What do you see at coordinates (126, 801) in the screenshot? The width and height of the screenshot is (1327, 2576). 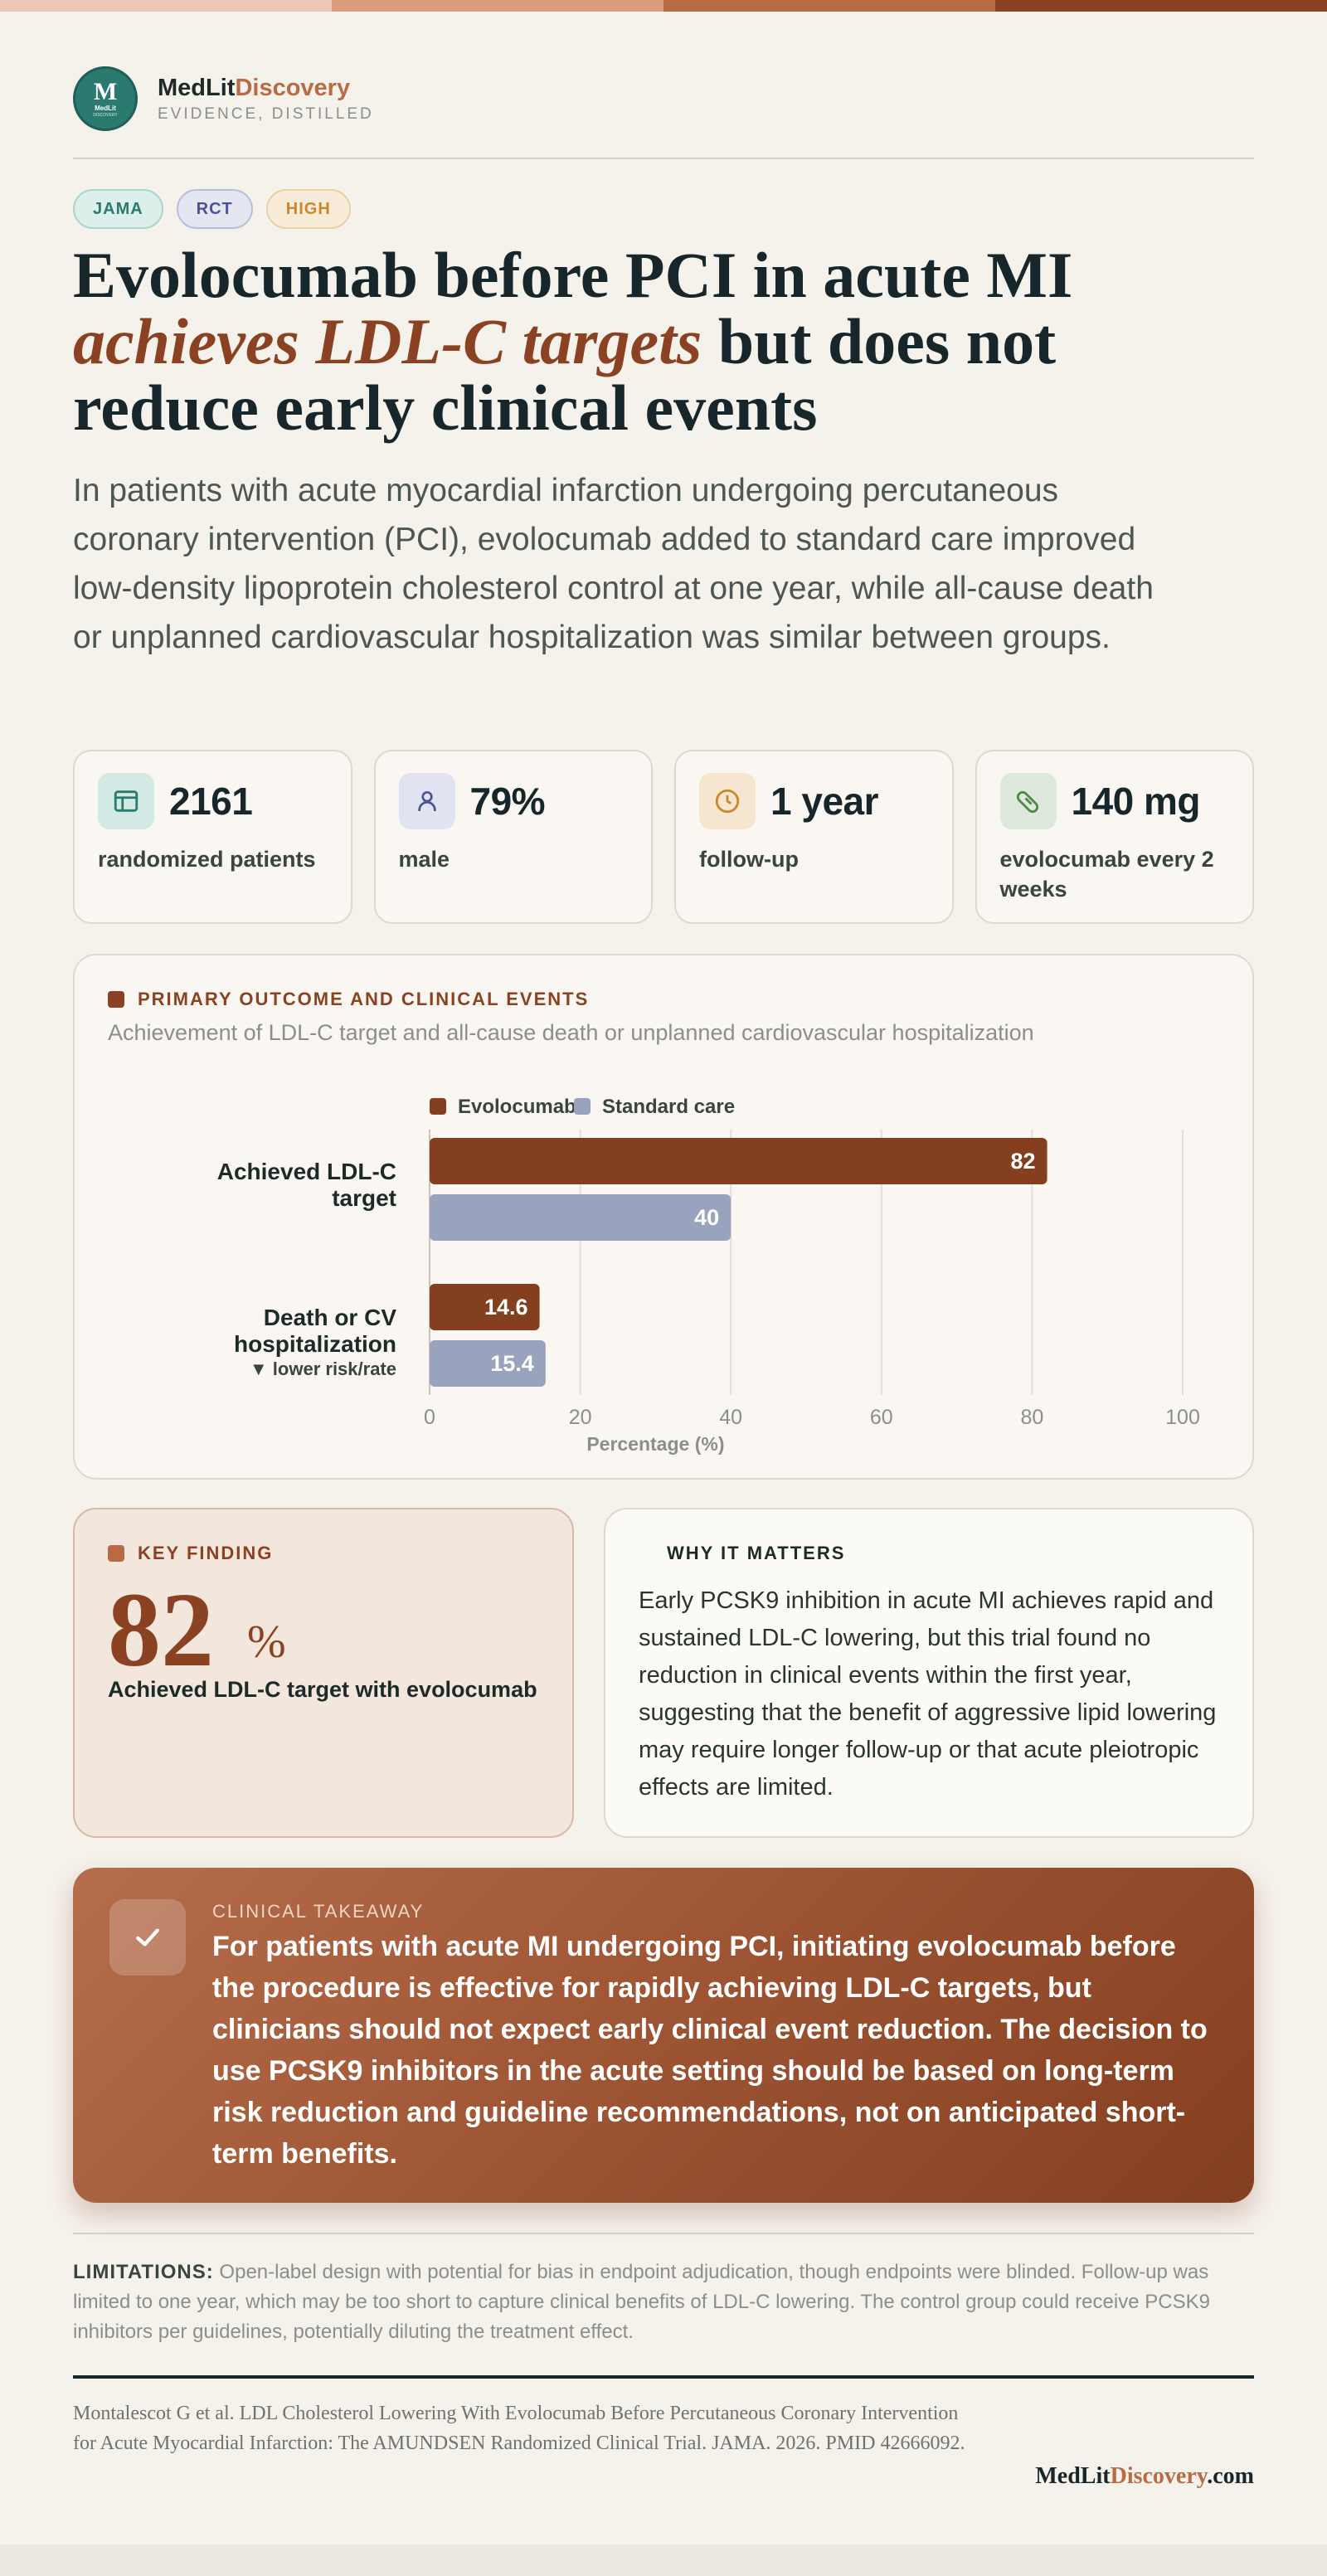 I see `table-icon` at bounding box center [126, 801].